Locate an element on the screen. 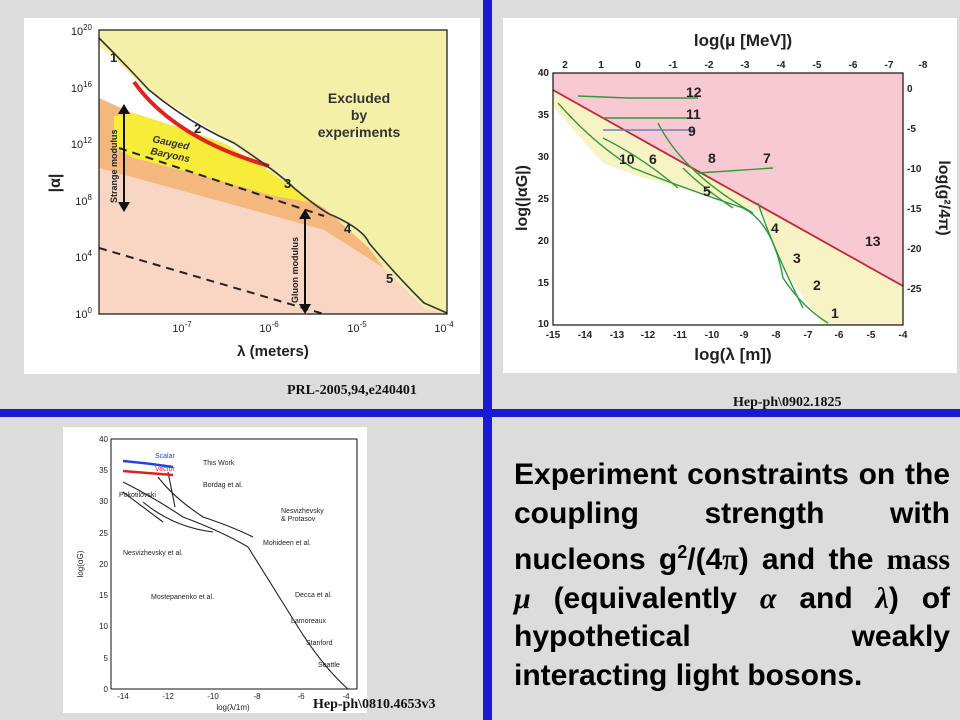  svg-text: 4 is located at coordinates (775, 228).